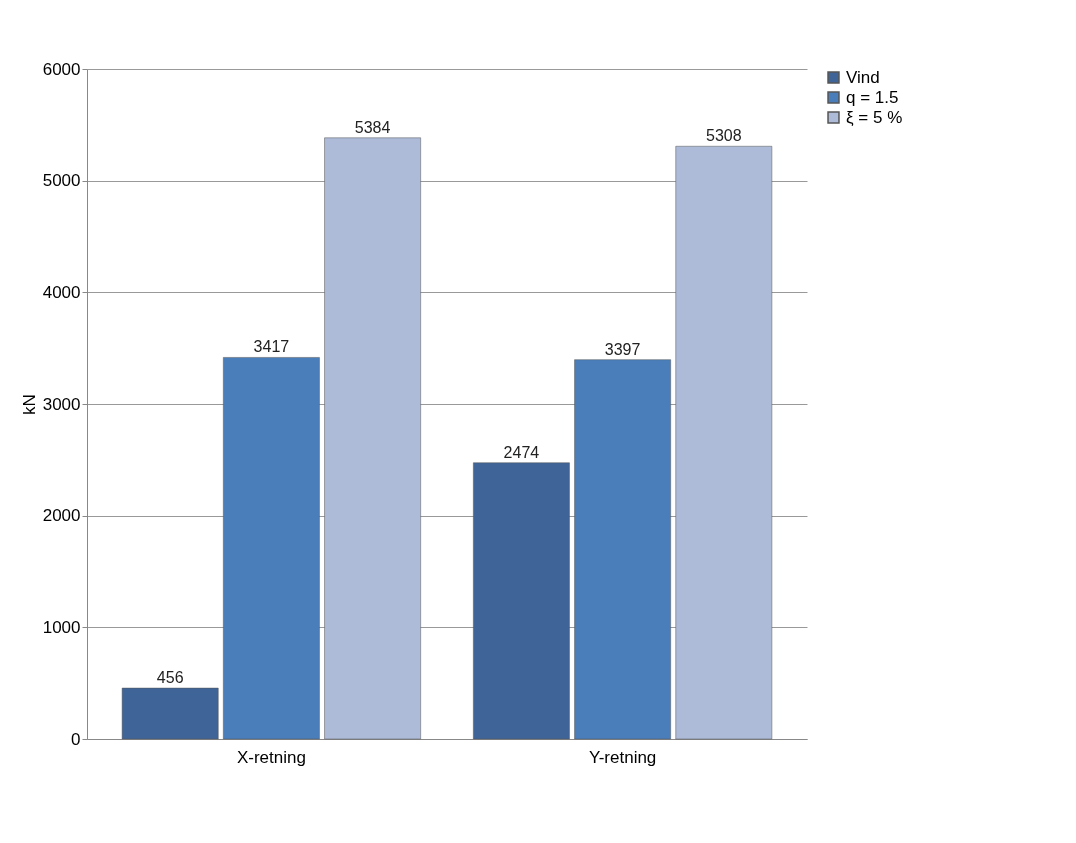  I want to click on y-tick-label: 1000, so click(61, 627).